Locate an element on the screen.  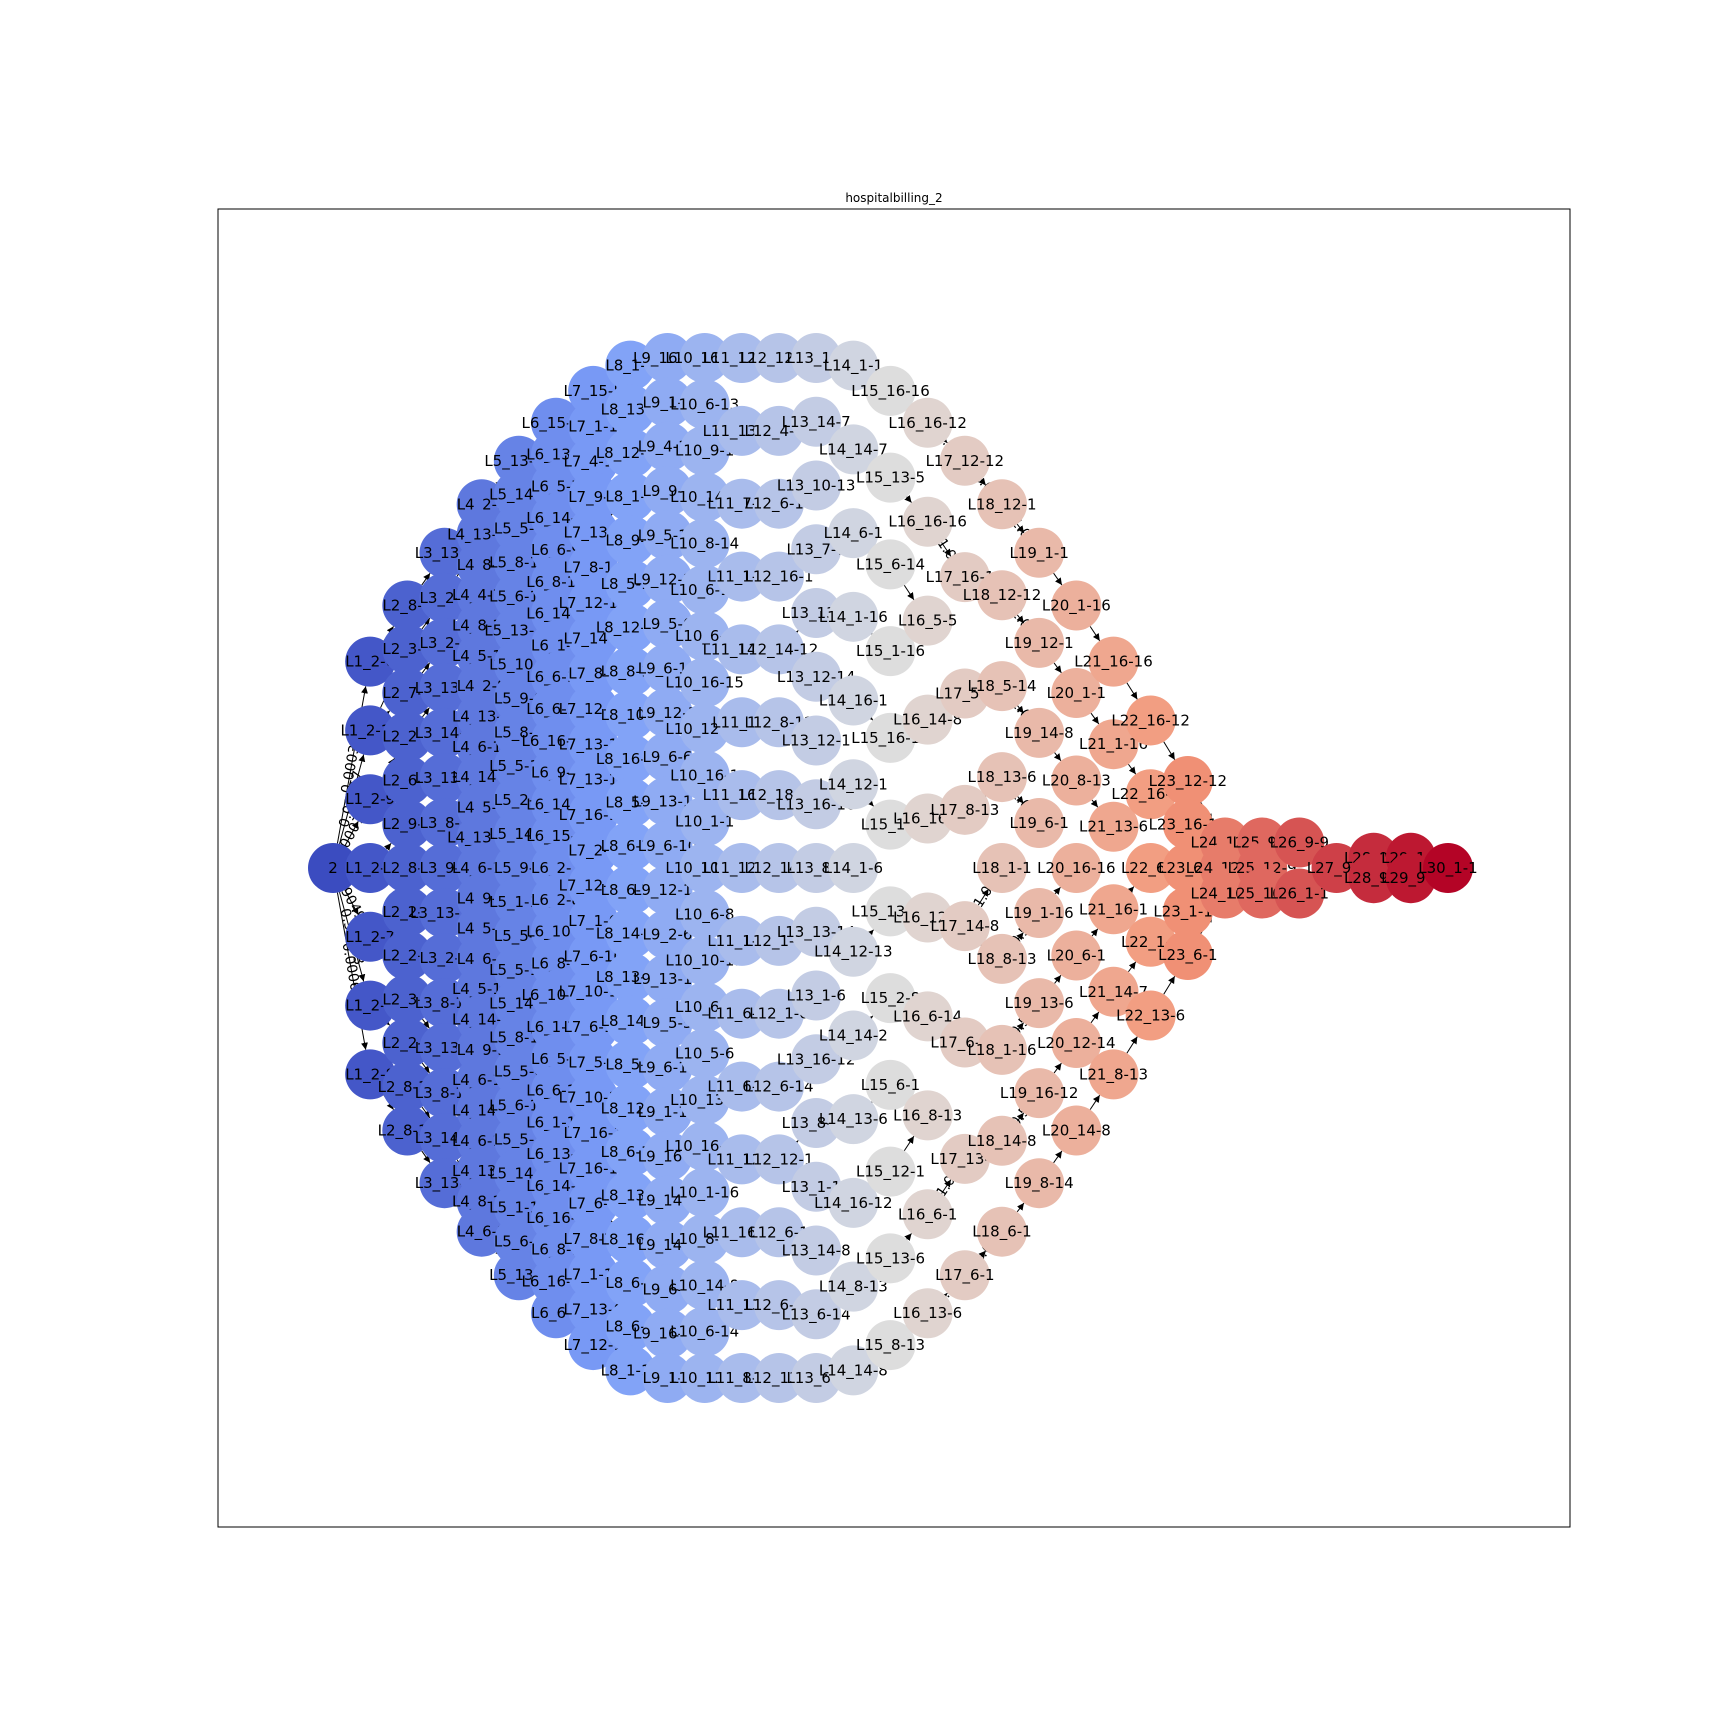
graph-node: L15_6-14 is located at coordinates (890, 564).